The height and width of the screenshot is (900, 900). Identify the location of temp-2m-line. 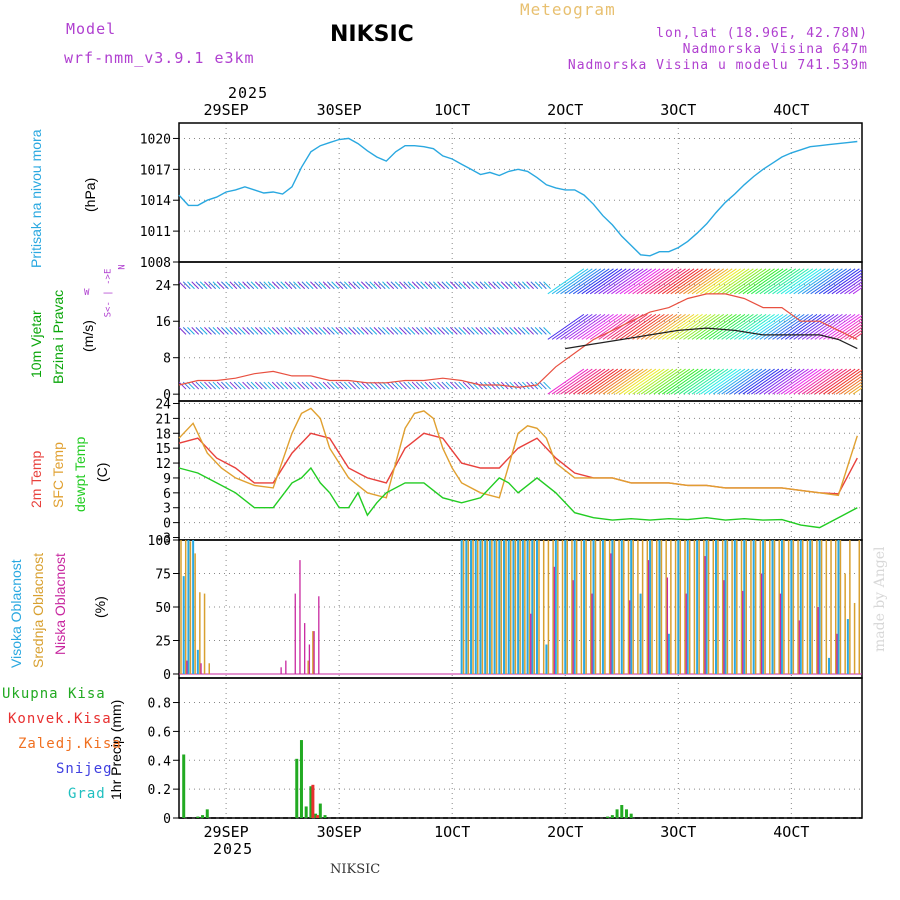
(518, 463).